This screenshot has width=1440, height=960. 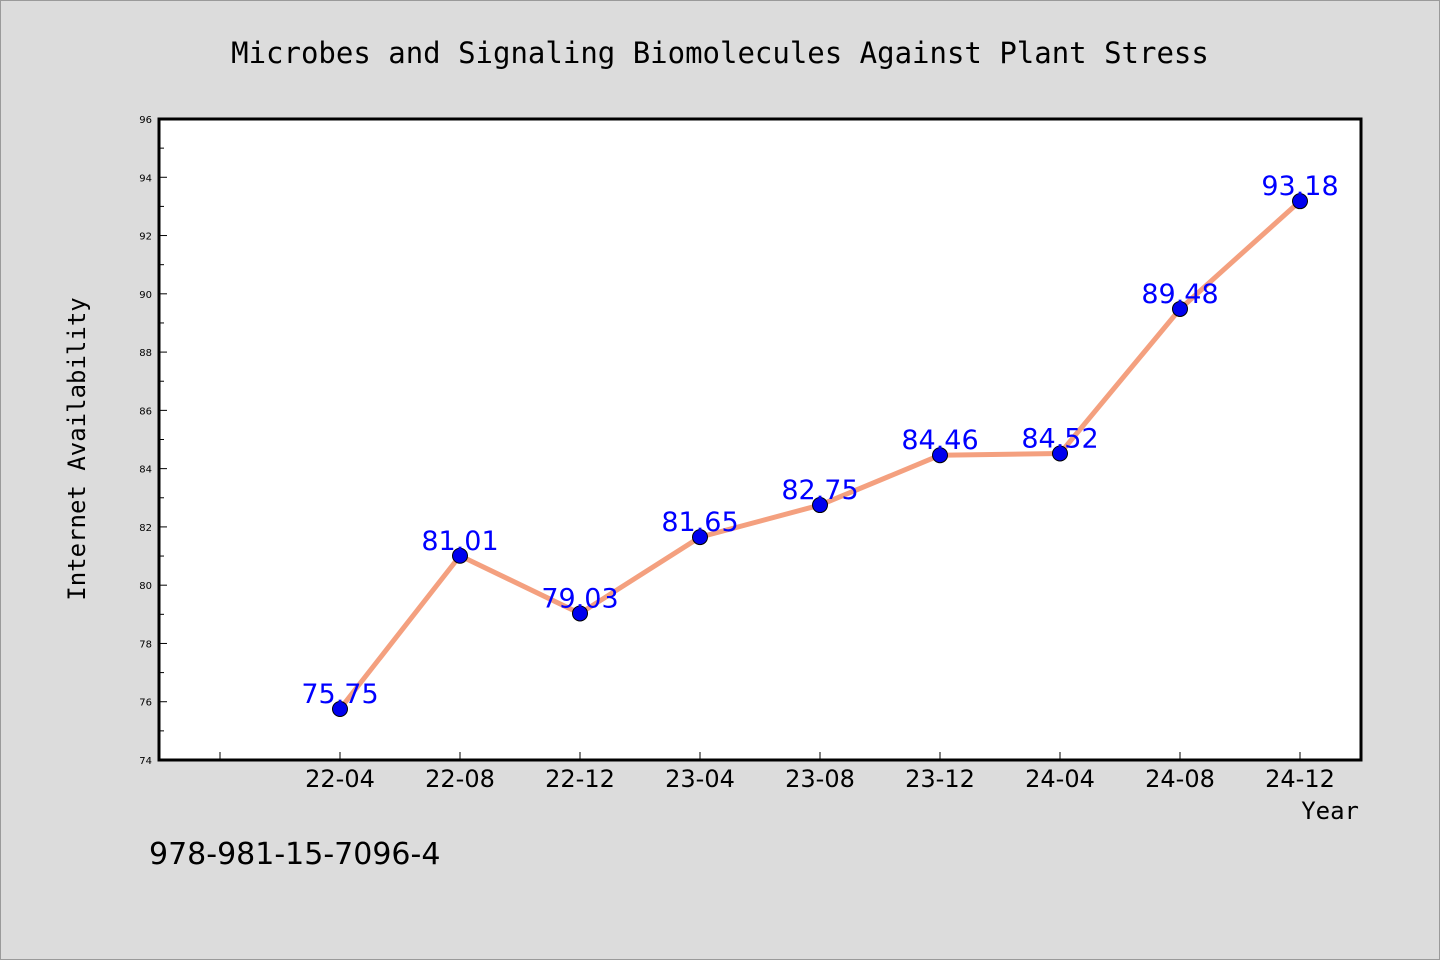 What do you see at coordinates (460, 779) in the screenshot?
I see `x-tick-label: 22-08` at bounding box center [460, 779].